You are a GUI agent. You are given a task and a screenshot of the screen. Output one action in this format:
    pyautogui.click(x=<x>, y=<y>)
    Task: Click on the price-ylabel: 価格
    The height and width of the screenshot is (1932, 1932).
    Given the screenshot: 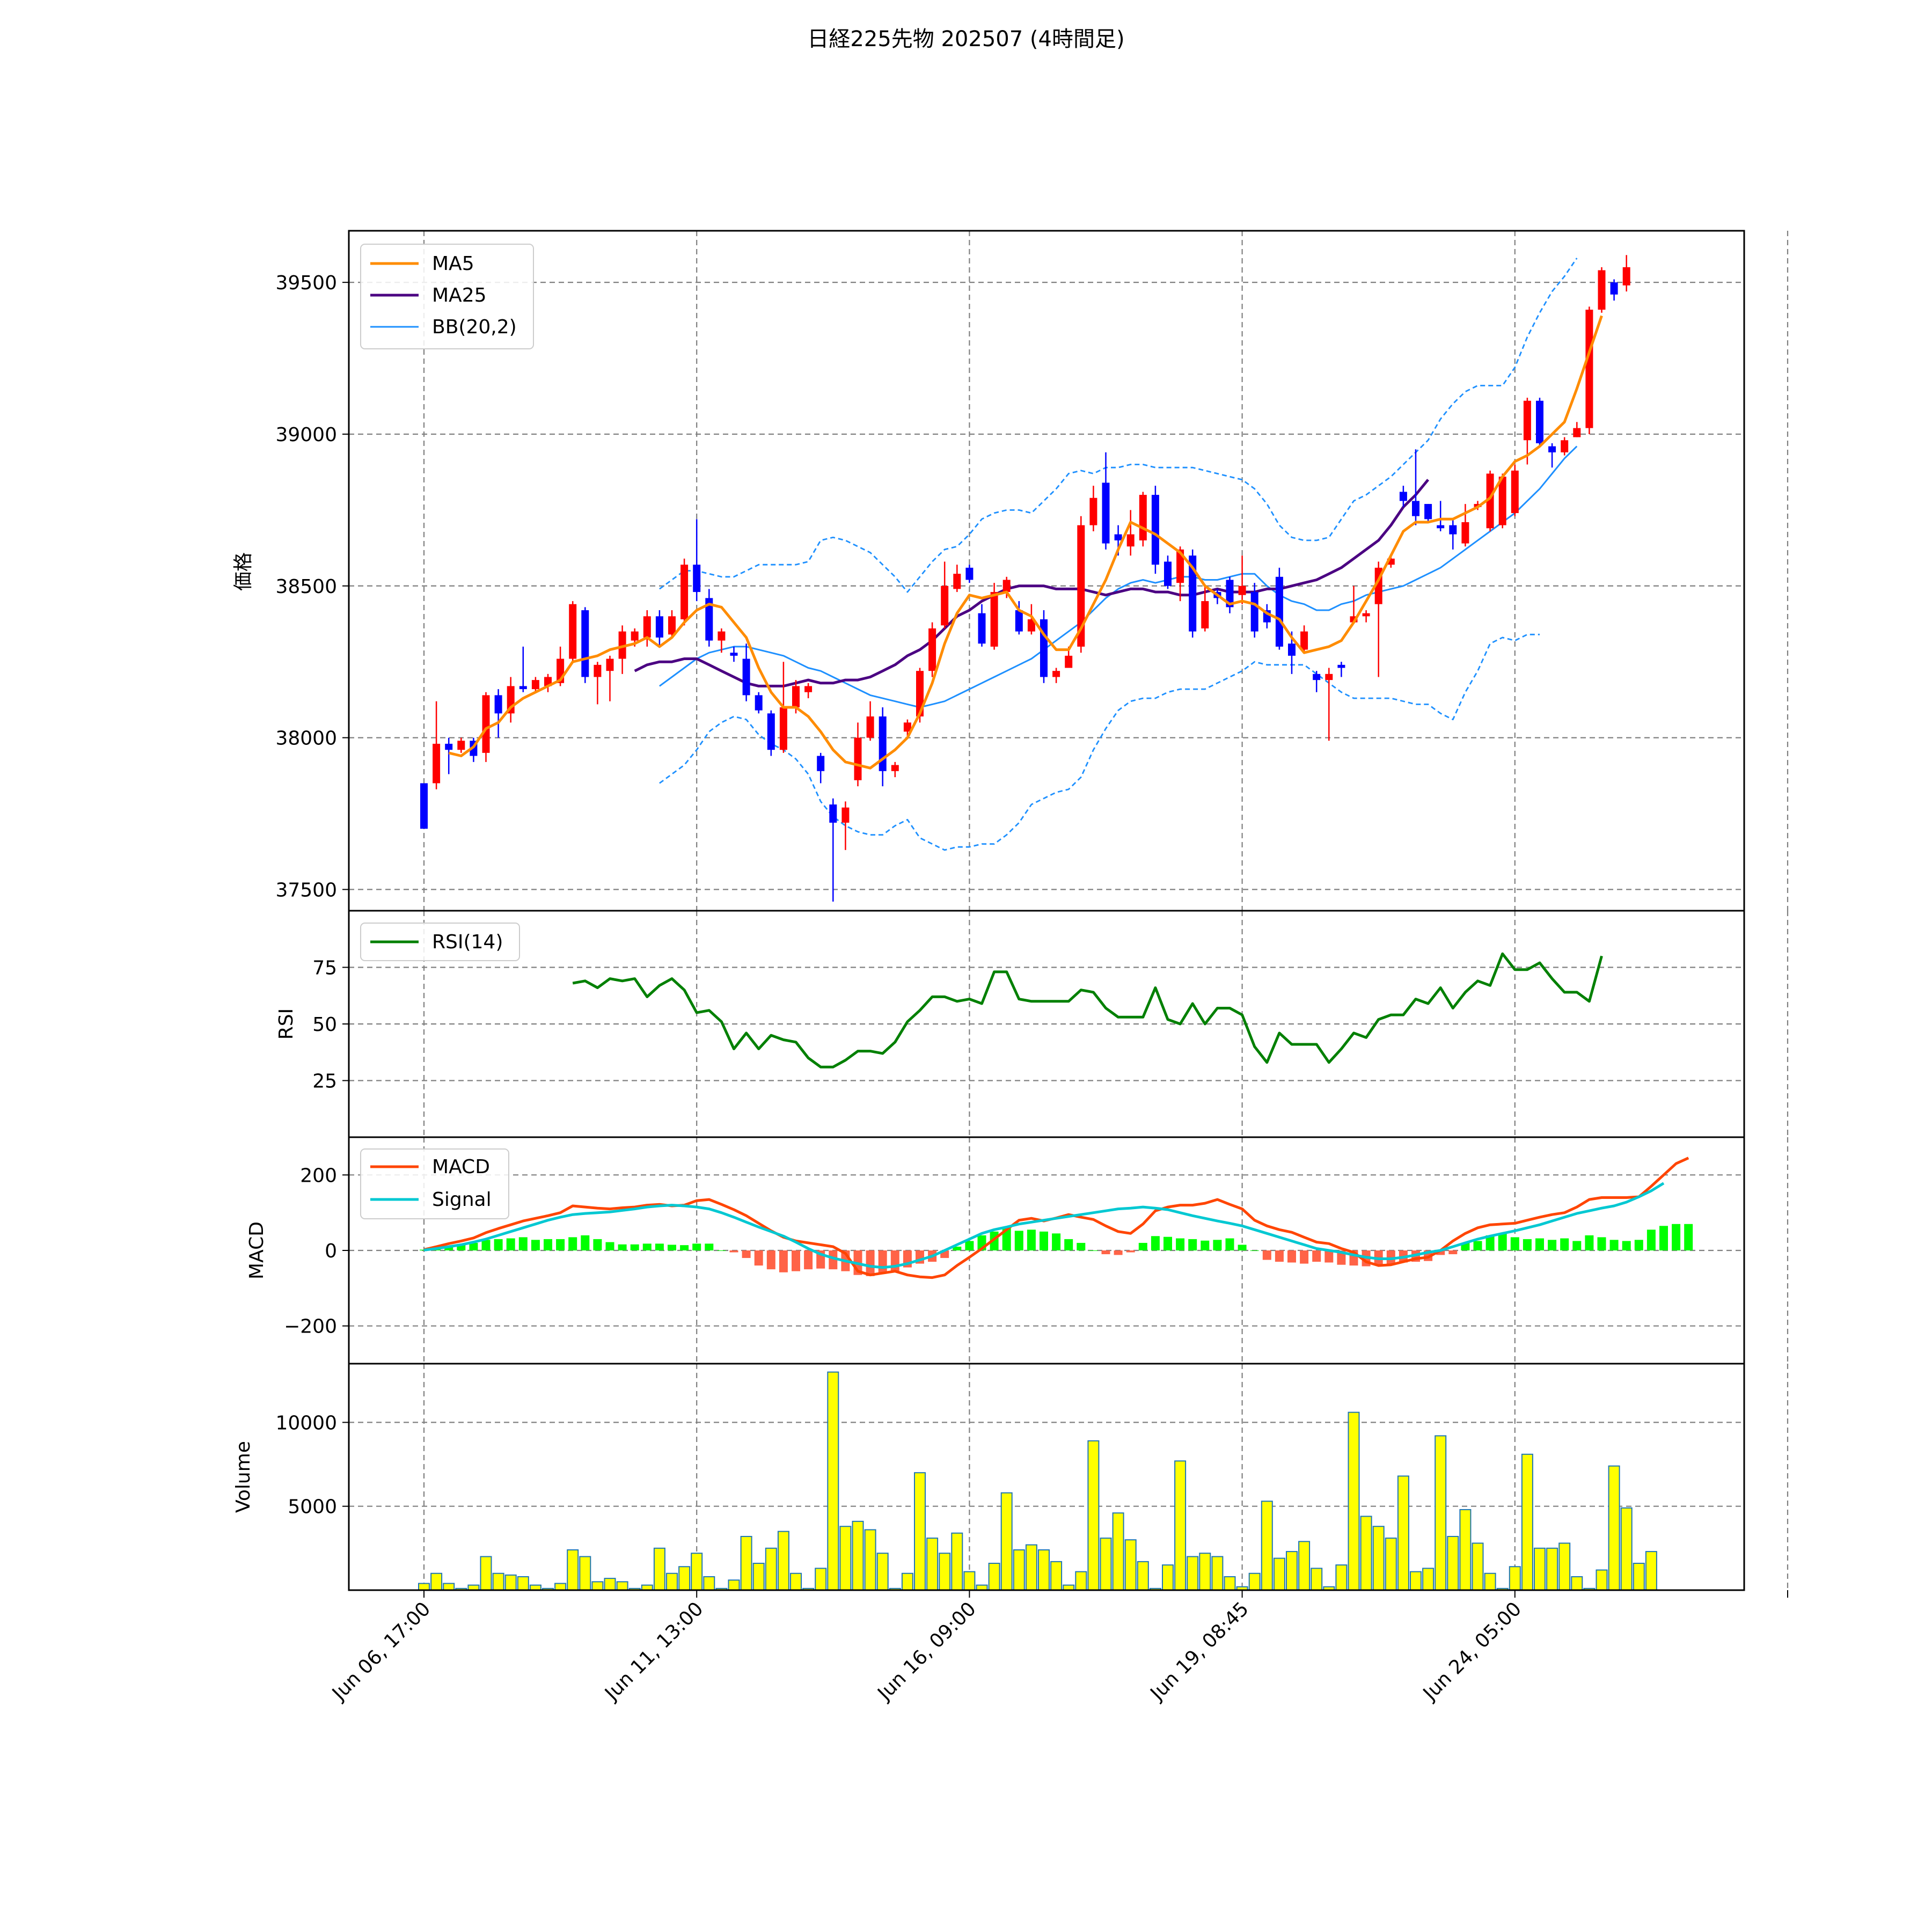 What is the action you would take?
    pyautogui.click(x=243, y=571)
    